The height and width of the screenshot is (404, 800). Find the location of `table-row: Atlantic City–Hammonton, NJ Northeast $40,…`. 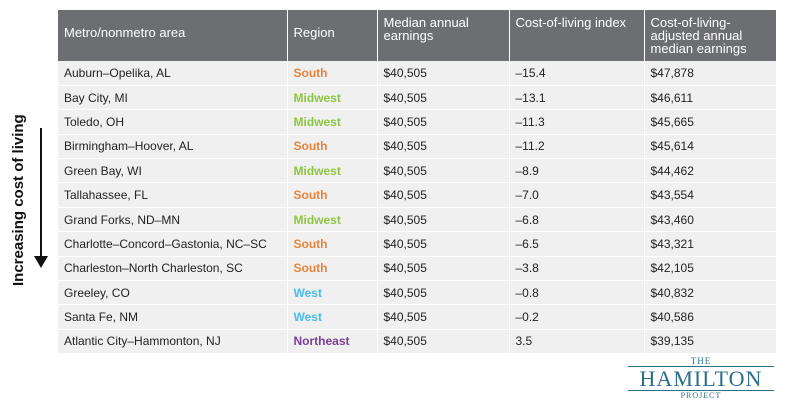

table-row: Atlantic City–Hammonton, NJ Northeast $40,… is located at coordinates (417, 342).